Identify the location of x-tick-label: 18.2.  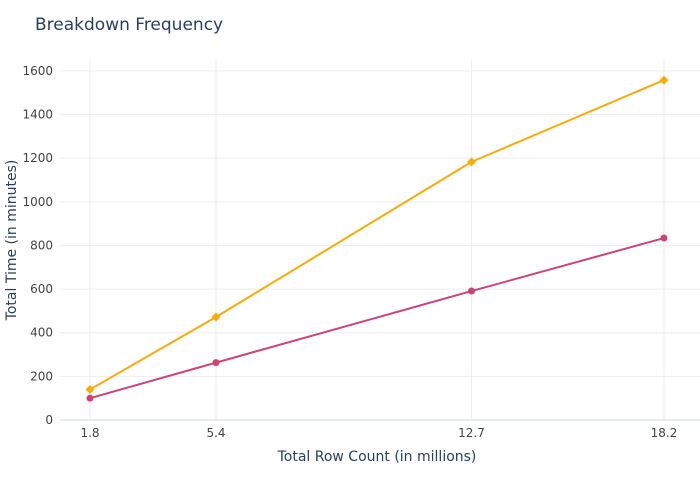
(664, 433).